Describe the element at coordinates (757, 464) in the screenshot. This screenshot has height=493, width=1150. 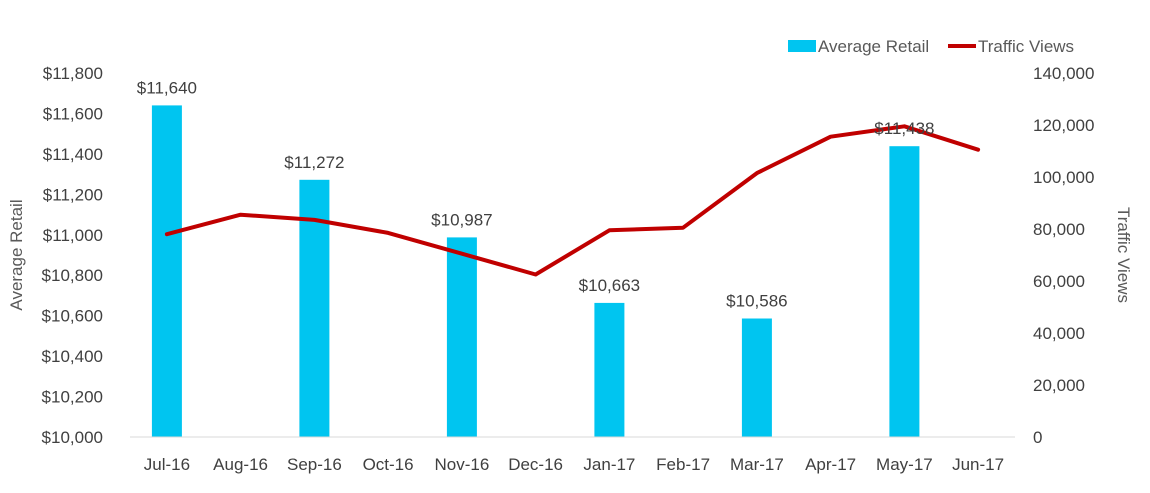
I see `x-tick-label: Mar-17` at that location.